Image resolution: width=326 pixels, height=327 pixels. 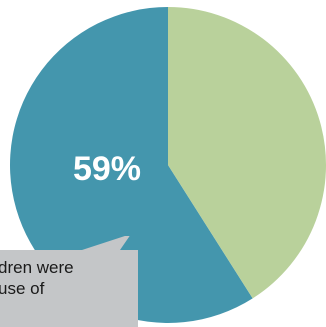 I want to click on callout-text: dren were use of, so click(x=63, y=278).